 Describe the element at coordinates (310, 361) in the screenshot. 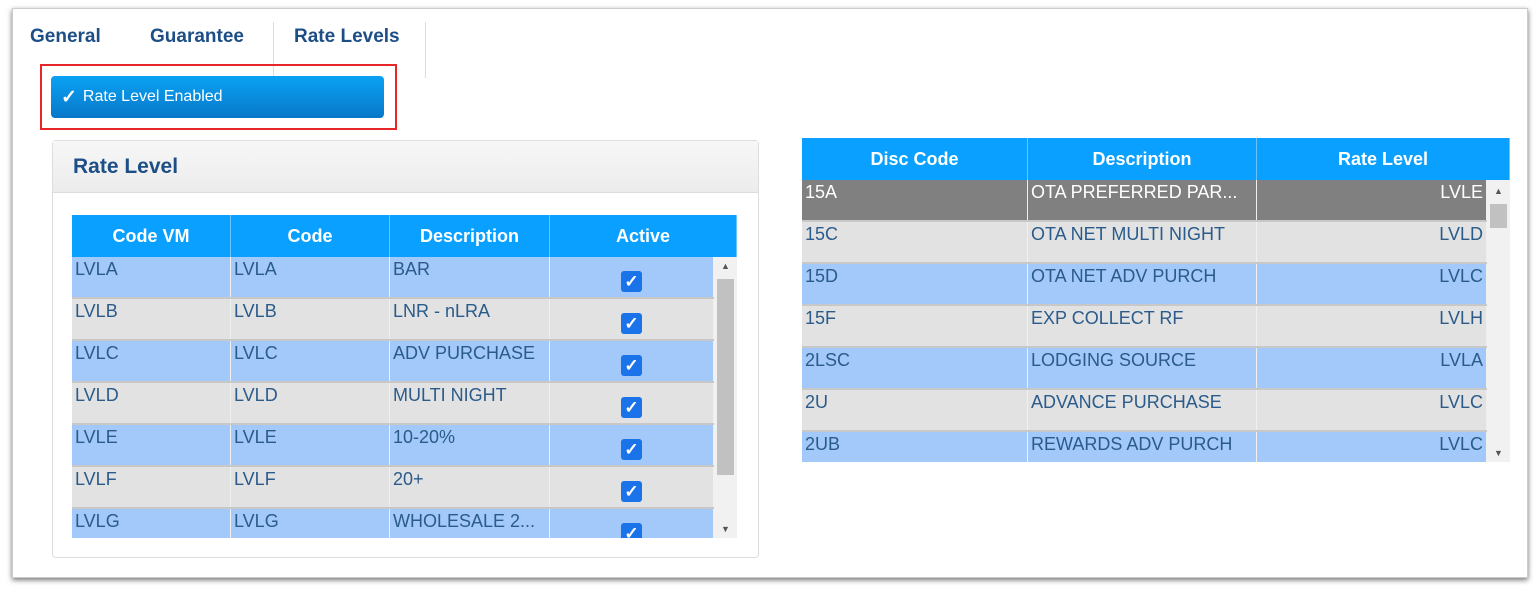

I see `cell-code: LVLC` at that location.